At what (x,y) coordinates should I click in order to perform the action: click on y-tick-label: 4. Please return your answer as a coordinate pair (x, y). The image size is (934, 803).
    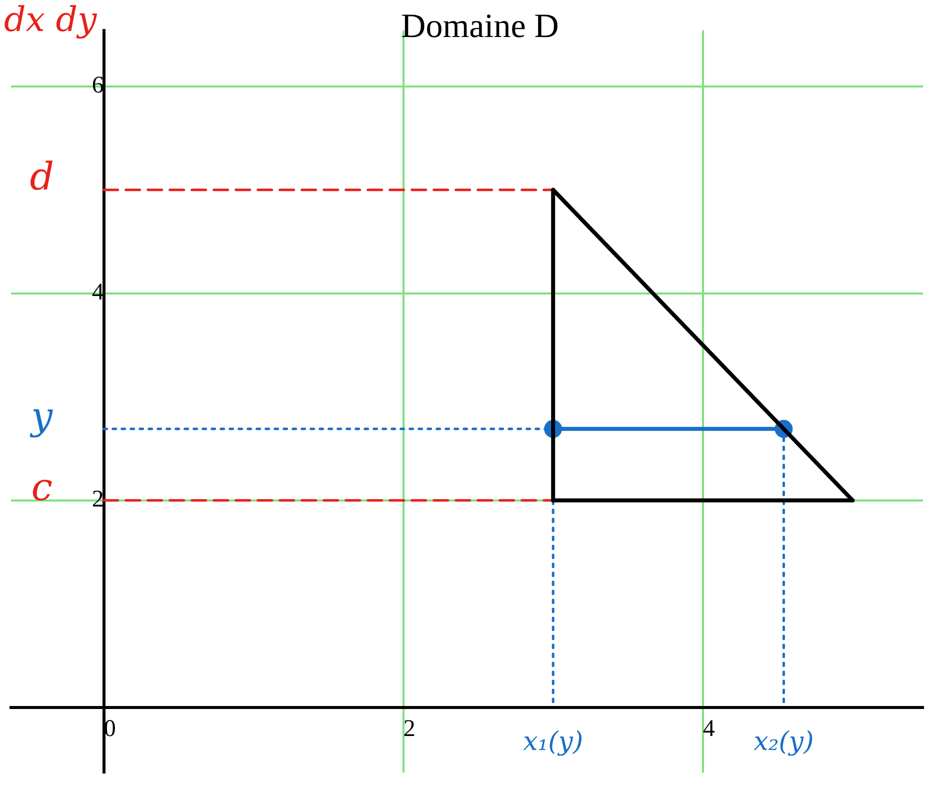
    Looking at the image, I should click on (98, 293).